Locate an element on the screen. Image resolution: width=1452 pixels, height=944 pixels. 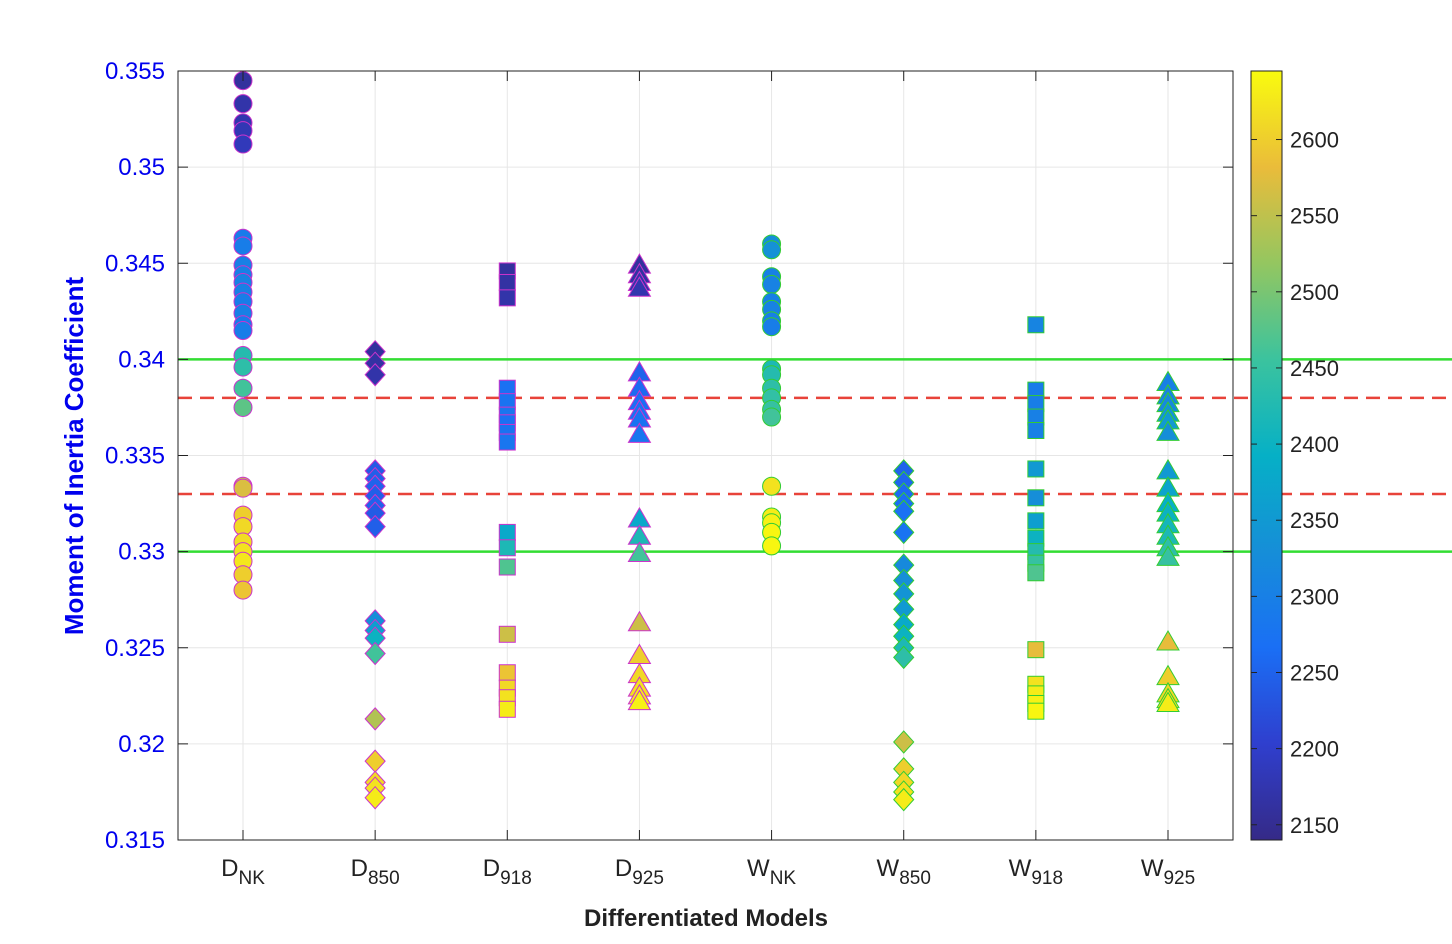
y-tick-label: 0.34 is located at coordinates (141, 359).